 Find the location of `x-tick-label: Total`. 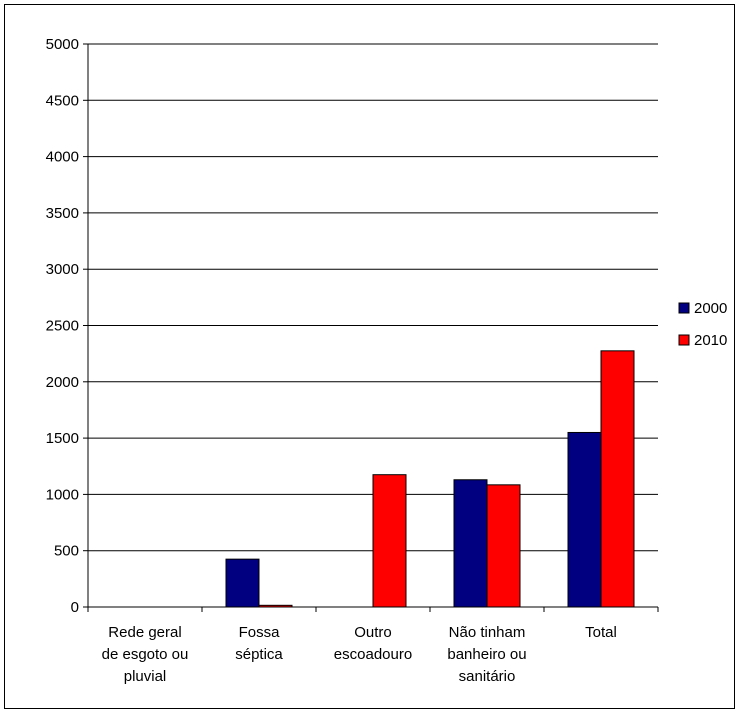

x-tick-label: Total is located at coordinates (601, 632).